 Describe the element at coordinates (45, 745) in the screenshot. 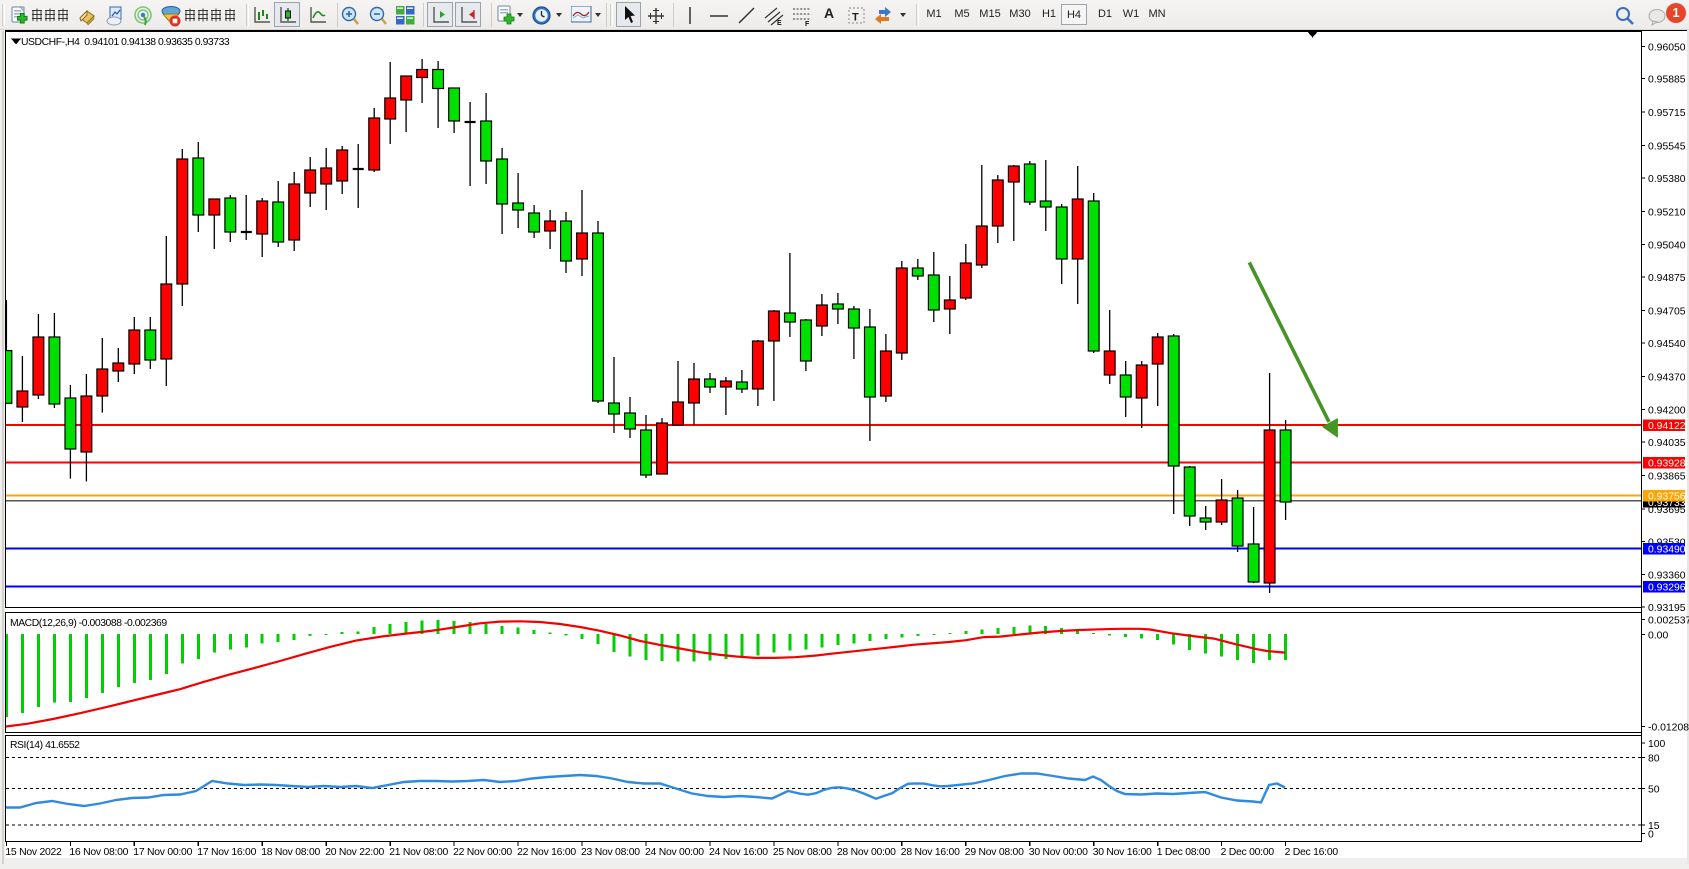

I see `svg-text: RSI(14) 41.6552` at that location.